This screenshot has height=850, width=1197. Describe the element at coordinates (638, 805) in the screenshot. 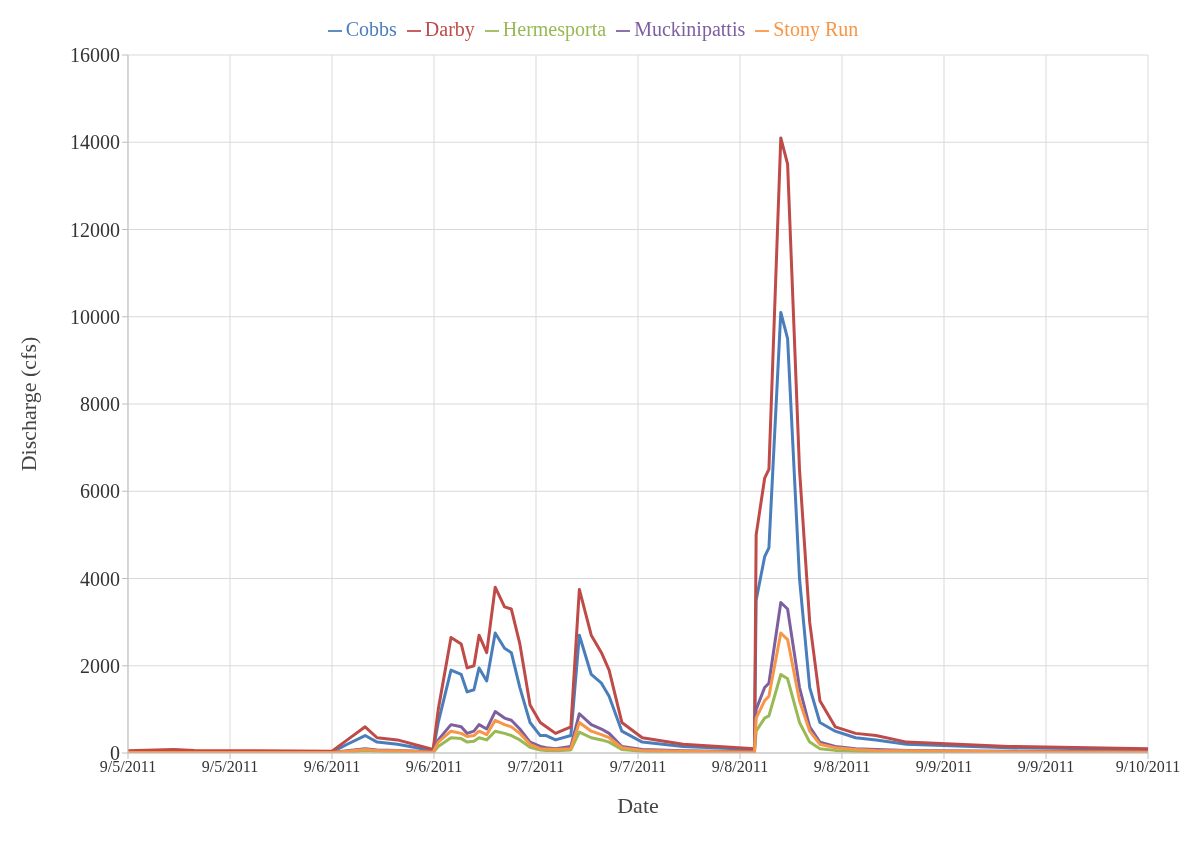

I see `x-axis-title: Date` at that location.